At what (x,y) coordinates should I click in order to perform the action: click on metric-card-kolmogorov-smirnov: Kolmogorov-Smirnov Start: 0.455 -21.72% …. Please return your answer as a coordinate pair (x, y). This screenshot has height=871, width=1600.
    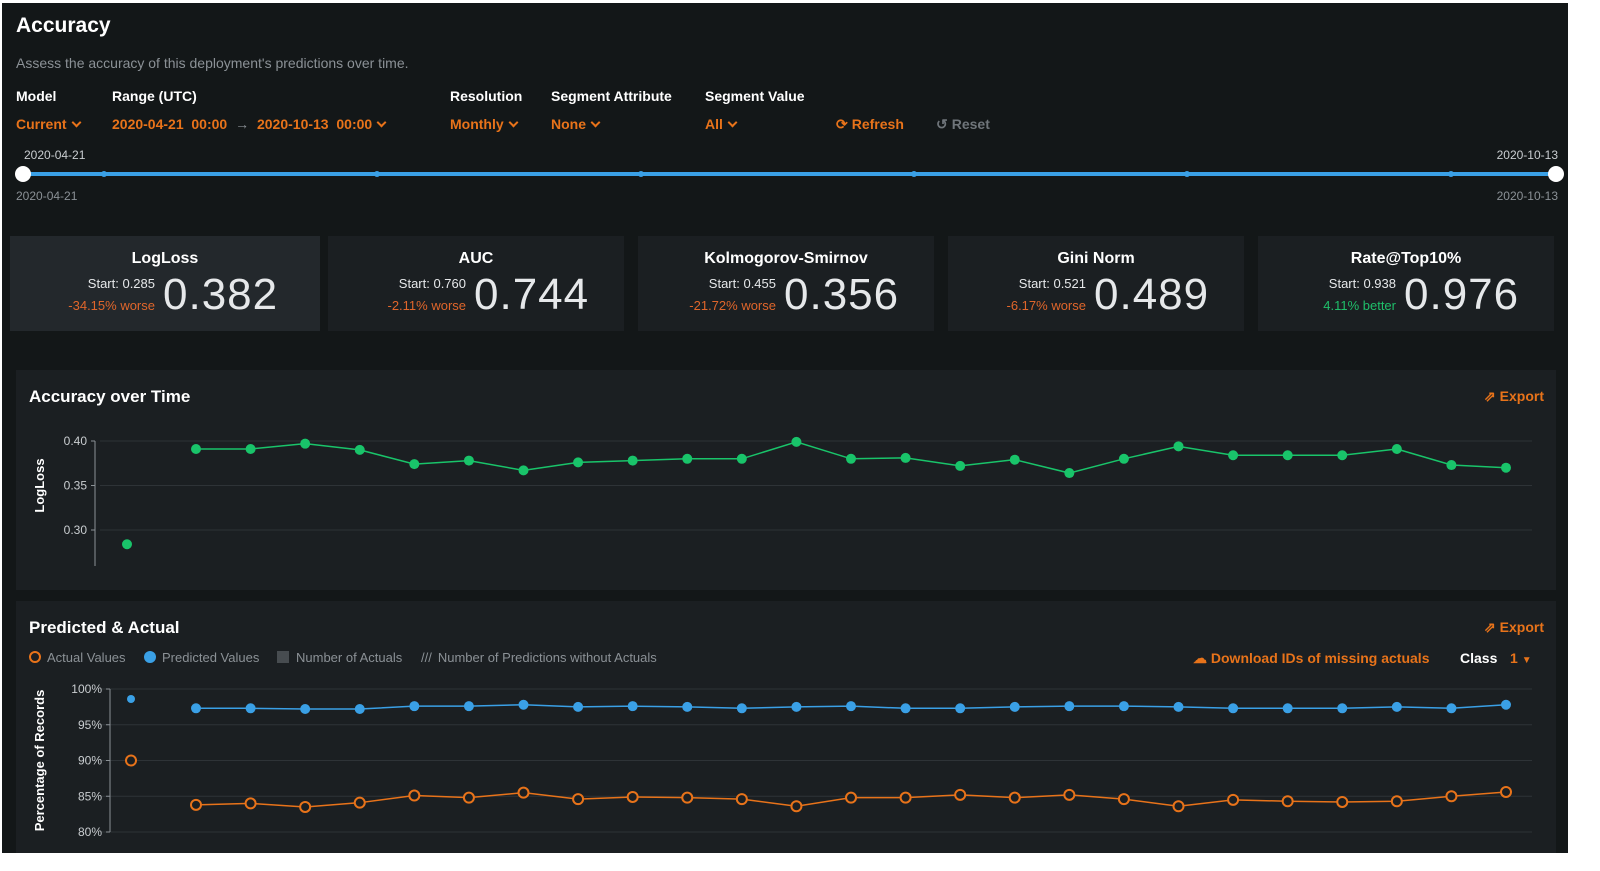
    Looking at the image, I should click on (786, 283).